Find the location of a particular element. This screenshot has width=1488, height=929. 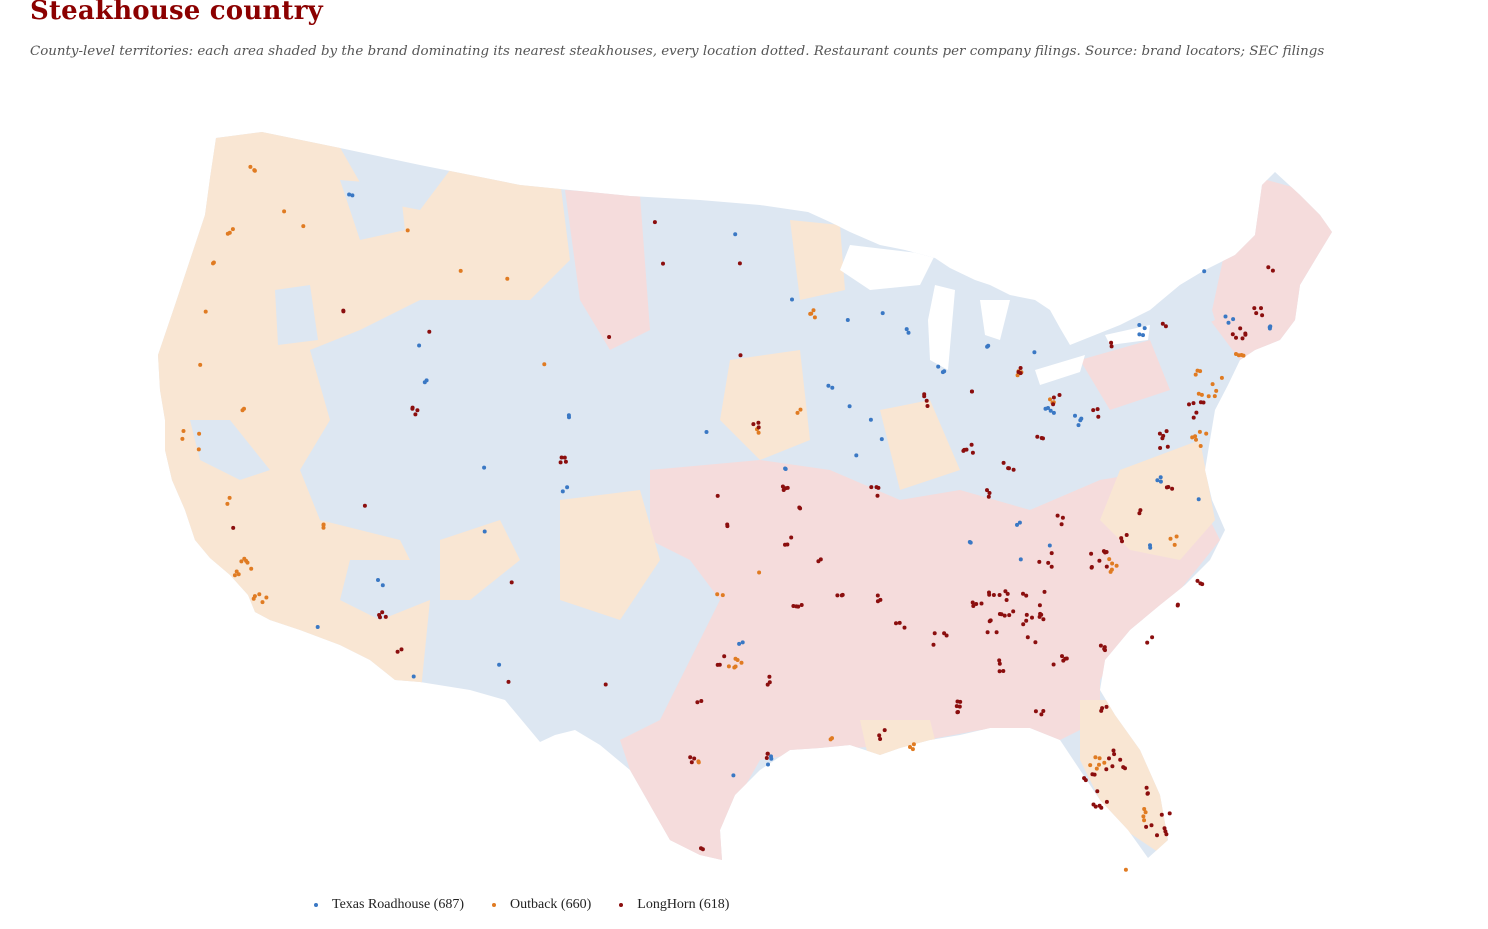

legend-item-outback: Outback (660) is located at coordinates (541, 905).